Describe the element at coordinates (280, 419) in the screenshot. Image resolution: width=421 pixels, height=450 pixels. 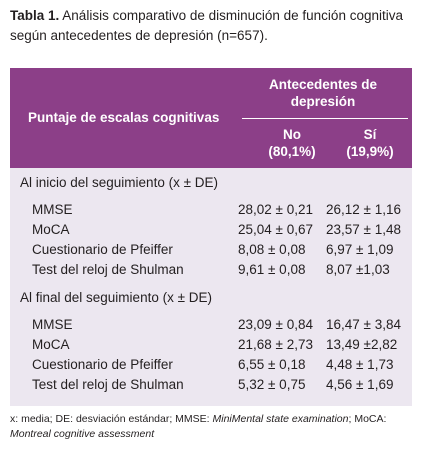
I see `footnote-term: MiniMental state examination` at that location.